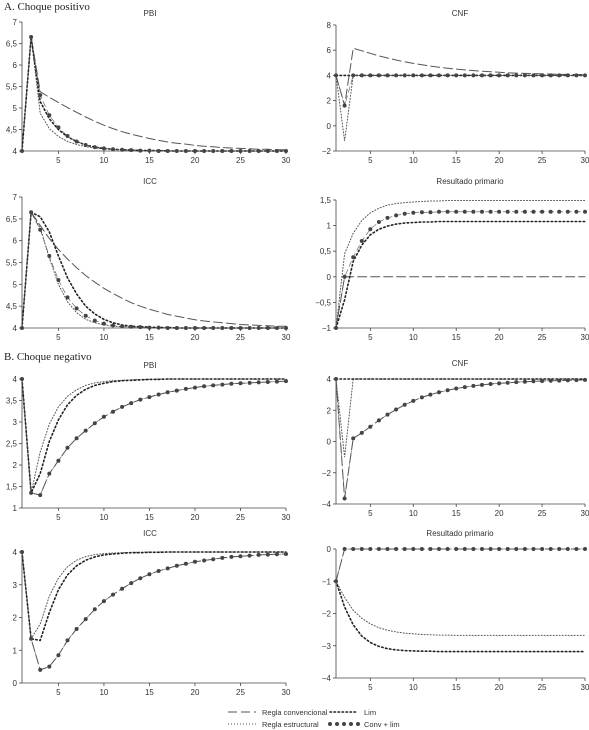  Describe the element at coordinates (47, 7) in the screenshot. I see `section-title-a: A. Choque positivo` at that location.